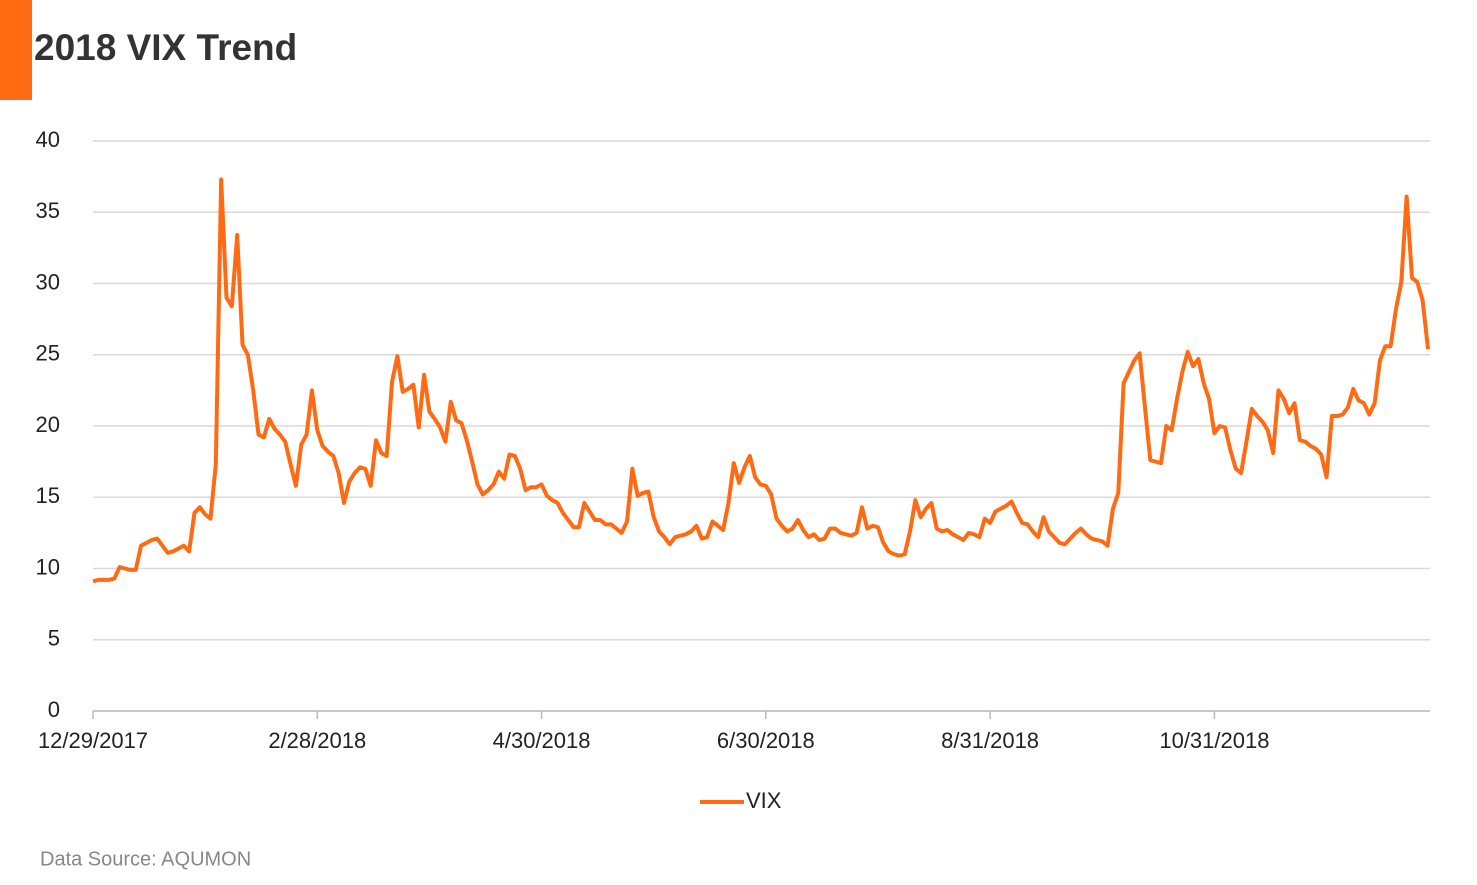 Image resolution: width=1477 pixels, height=885 pixels. What do you see at coordinates (48, 139) in the screenshot?
I see `y-tick-label: 40` at bounding box center [48, 139].